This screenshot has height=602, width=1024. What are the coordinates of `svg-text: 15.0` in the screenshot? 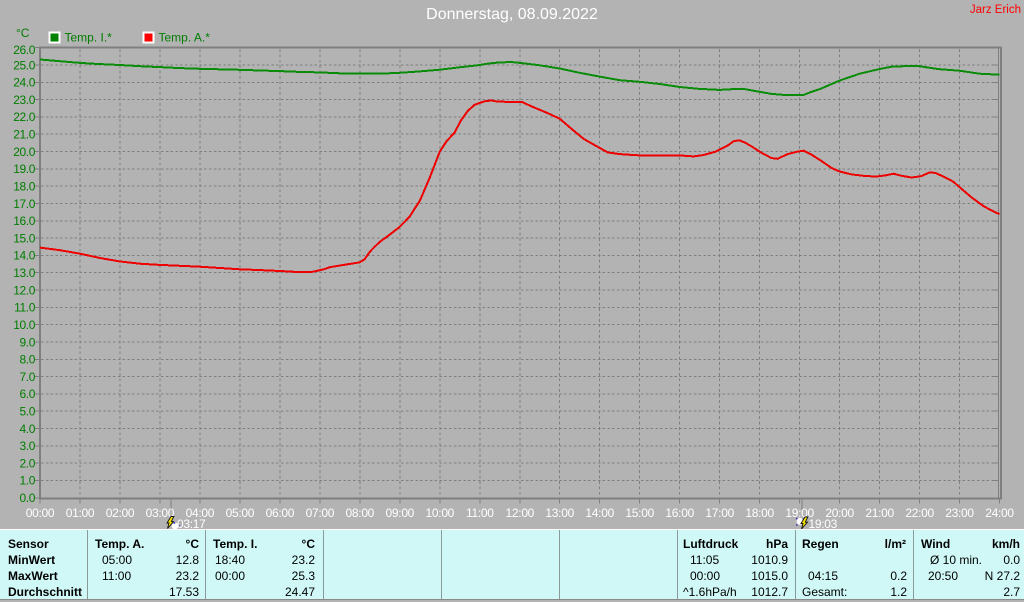 It's located at (24, 238).